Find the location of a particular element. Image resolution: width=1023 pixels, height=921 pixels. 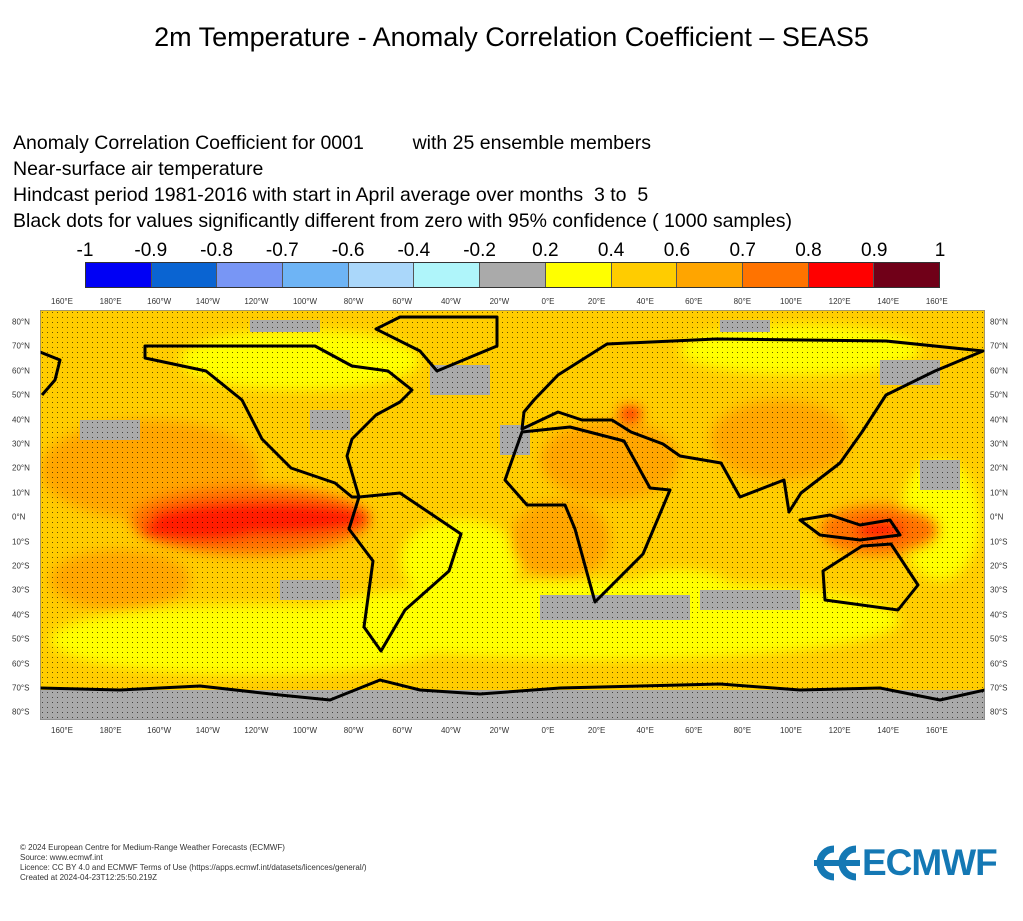

longitude-label: 140°W is located at coordinates (207, 301).